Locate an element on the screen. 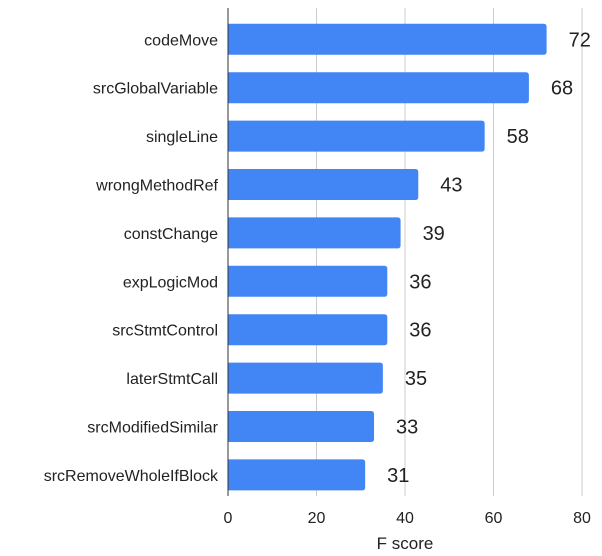  bar-laterStmtCall is located at coordinates (305, 378).